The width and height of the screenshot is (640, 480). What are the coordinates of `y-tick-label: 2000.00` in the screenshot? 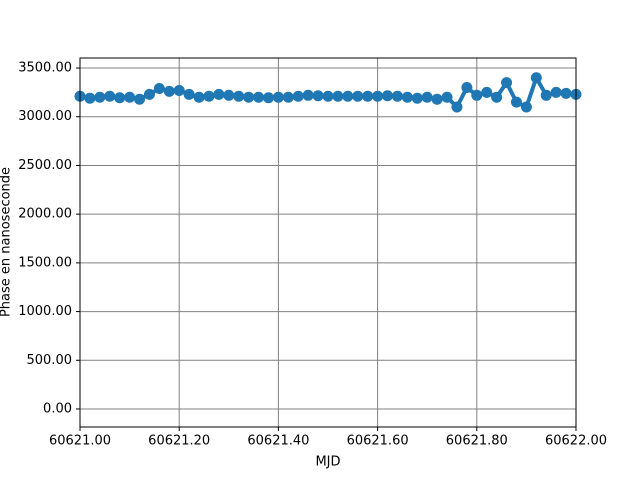 It's located at (45, 214).